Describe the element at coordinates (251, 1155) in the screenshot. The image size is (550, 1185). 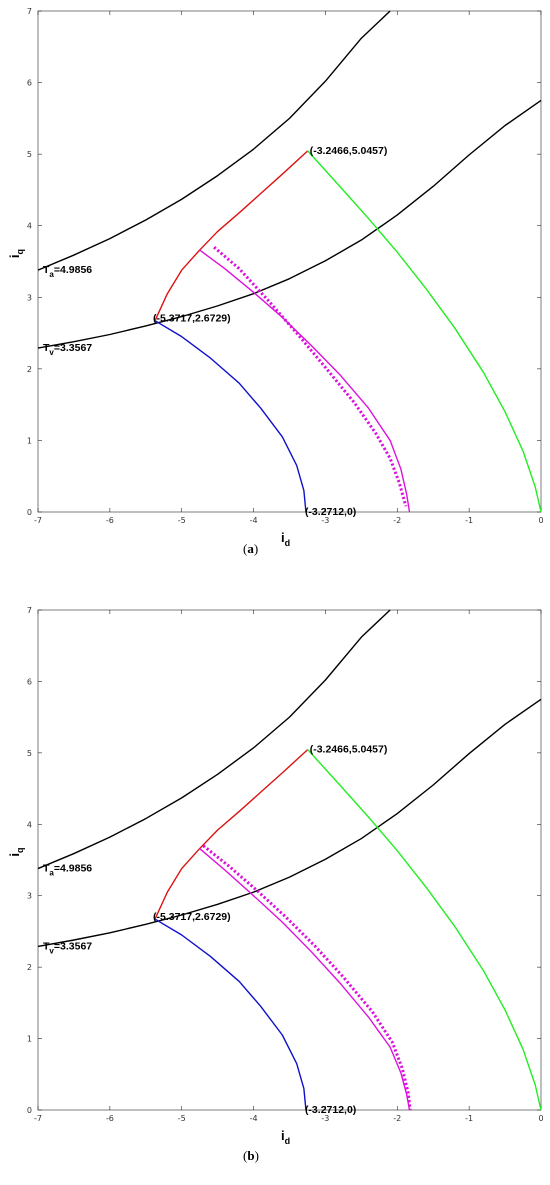
I see `panel-caption: (b)` at that location.